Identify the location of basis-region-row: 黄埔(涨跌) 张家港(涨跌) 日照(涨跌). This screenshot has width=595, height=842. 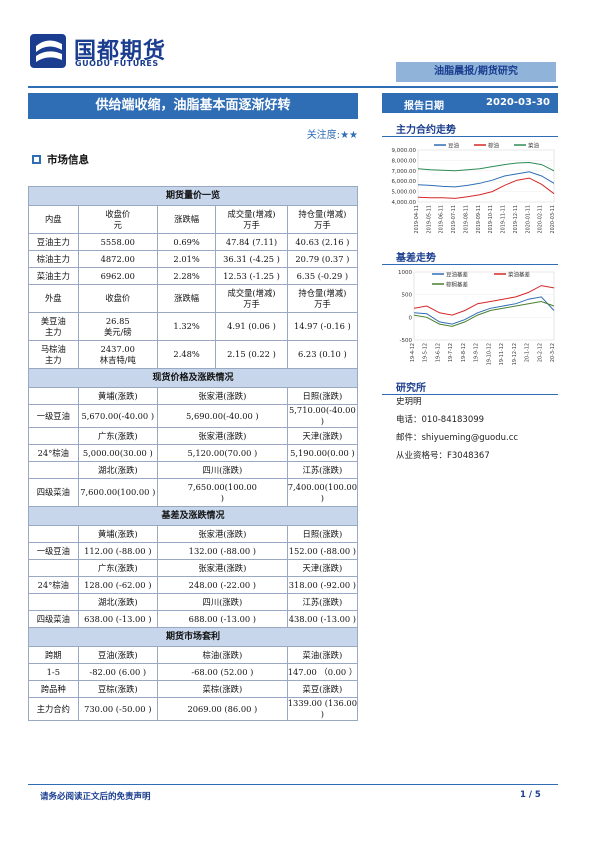
(193, 534).